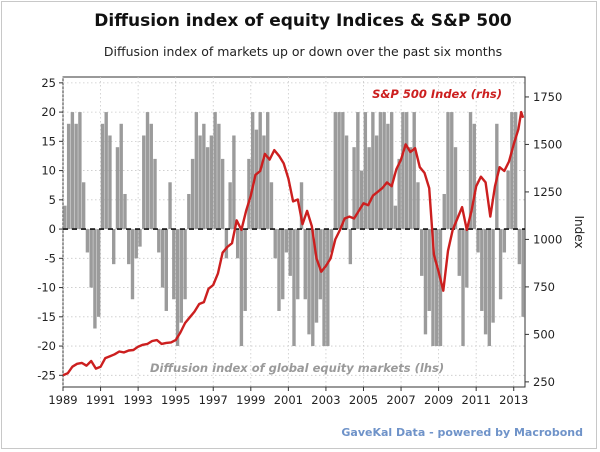 The image size is (600, 452). What do you see at coordinates (513, 400) in the screenshot?
I see `x-tick-label: 2013` at bounding box center [513, 400].